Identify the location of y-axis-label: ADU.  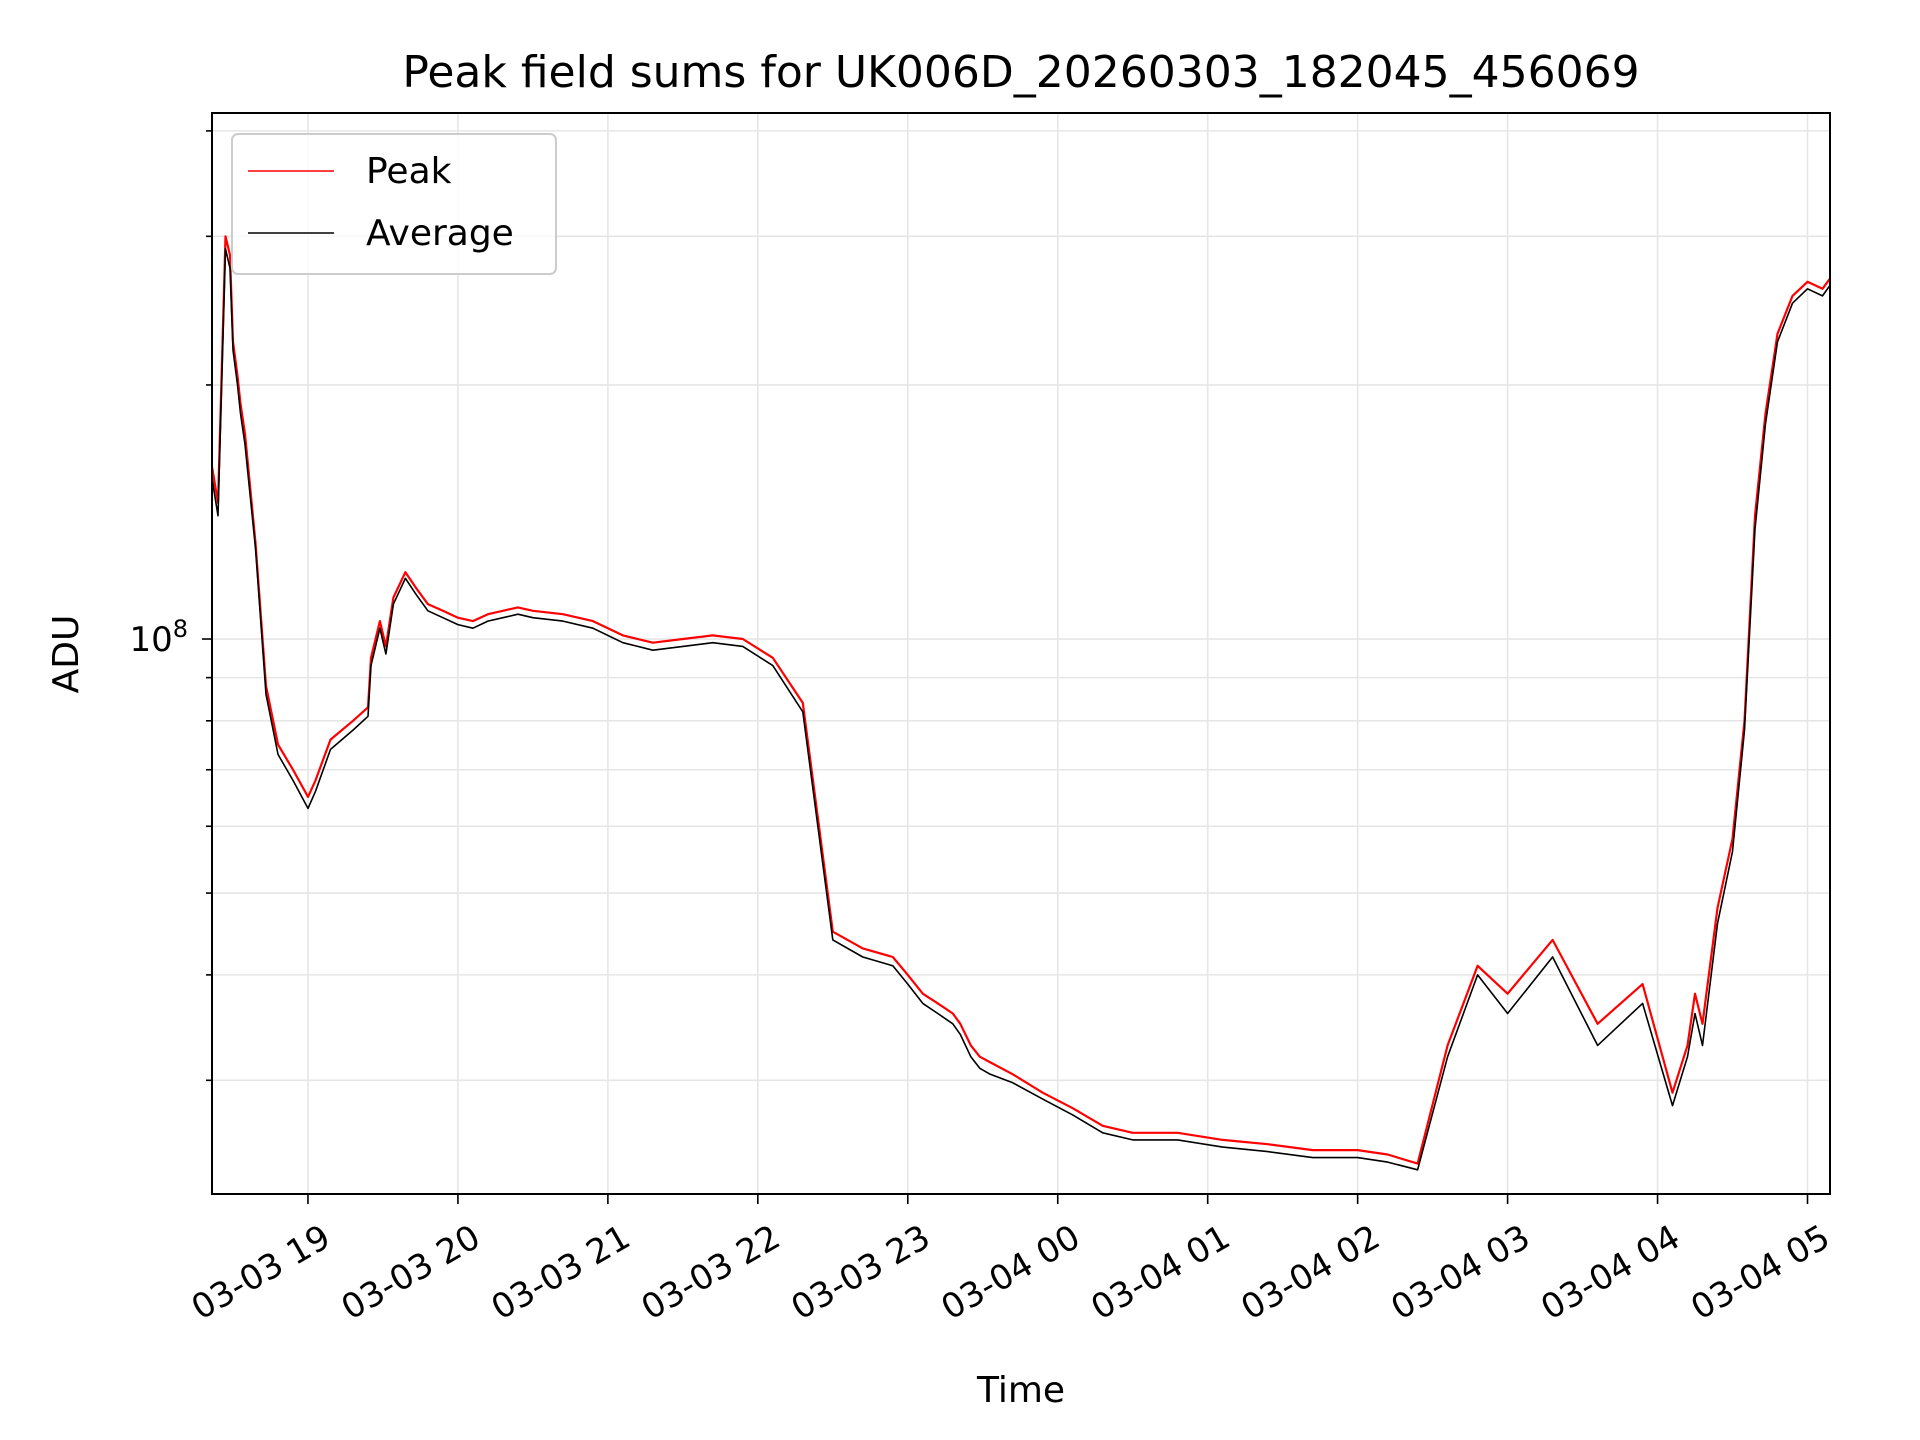
(66, 654).